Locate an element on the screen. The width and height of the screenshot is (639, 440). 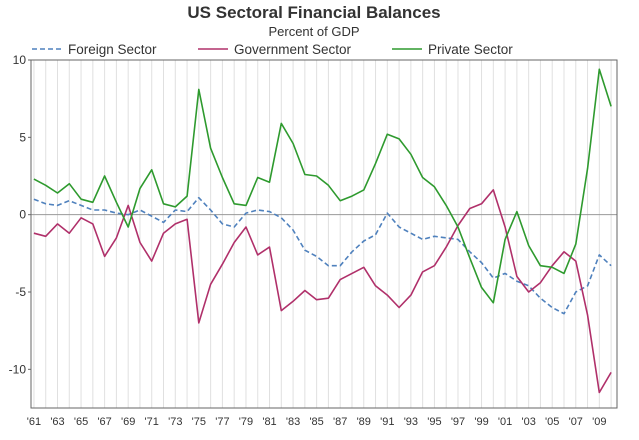
x-tick-label: '03 is located at coordinates (528, 422).